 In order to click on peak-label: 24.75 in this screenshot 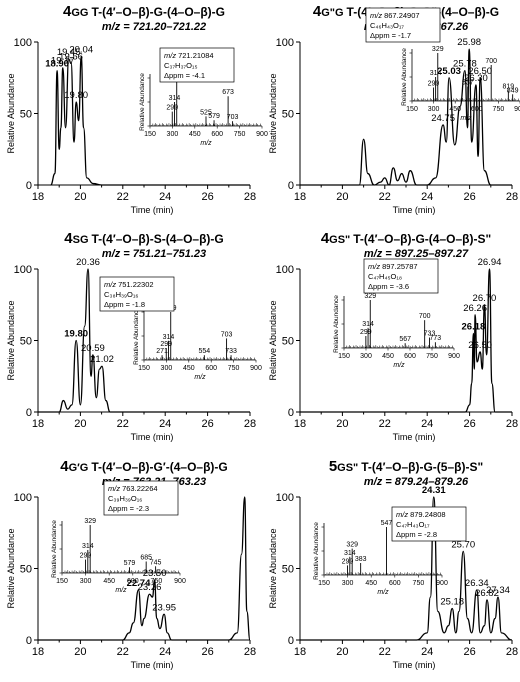, I will do `click(443, 118)`.